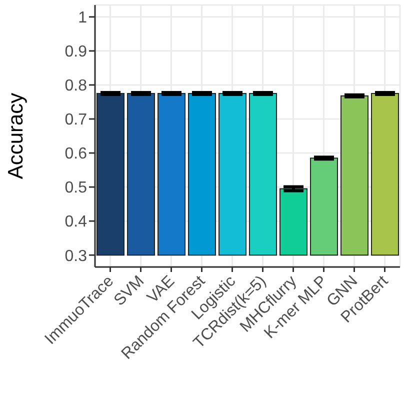  What do you see at coordinates (76, 154) in the screenshot?
I see `y-tick-label: 0.6` at bounding box center [76, 154].